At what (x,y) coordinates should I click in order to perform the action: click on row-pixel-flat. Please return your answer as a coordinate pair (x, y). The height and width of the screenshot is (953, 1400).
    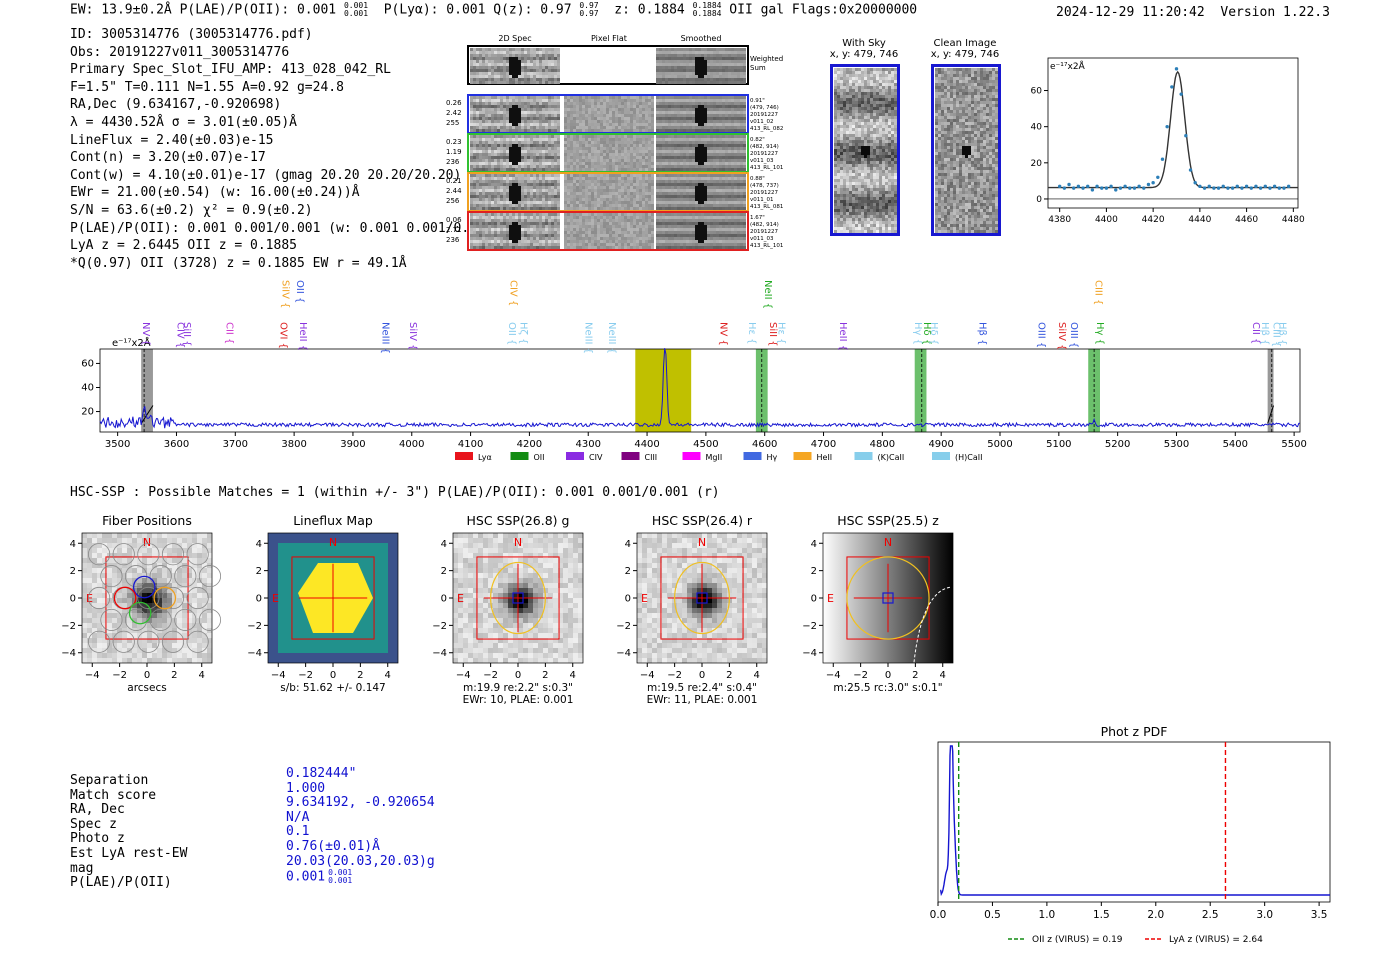
    Looking at the image, I should click on (609, 153).